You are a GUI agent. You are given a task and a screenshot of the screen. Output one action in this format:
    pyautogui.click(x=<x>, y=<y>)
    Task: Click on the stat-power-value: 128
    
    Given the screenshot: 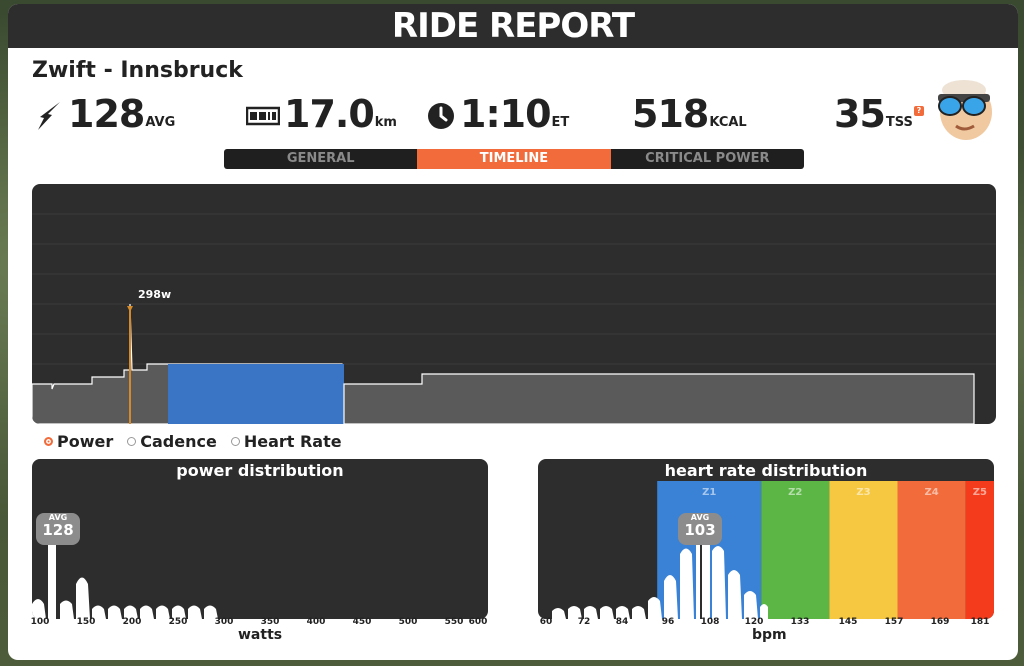 What is the action you would take?
    pyautogui.click(x=106, y=114)
    